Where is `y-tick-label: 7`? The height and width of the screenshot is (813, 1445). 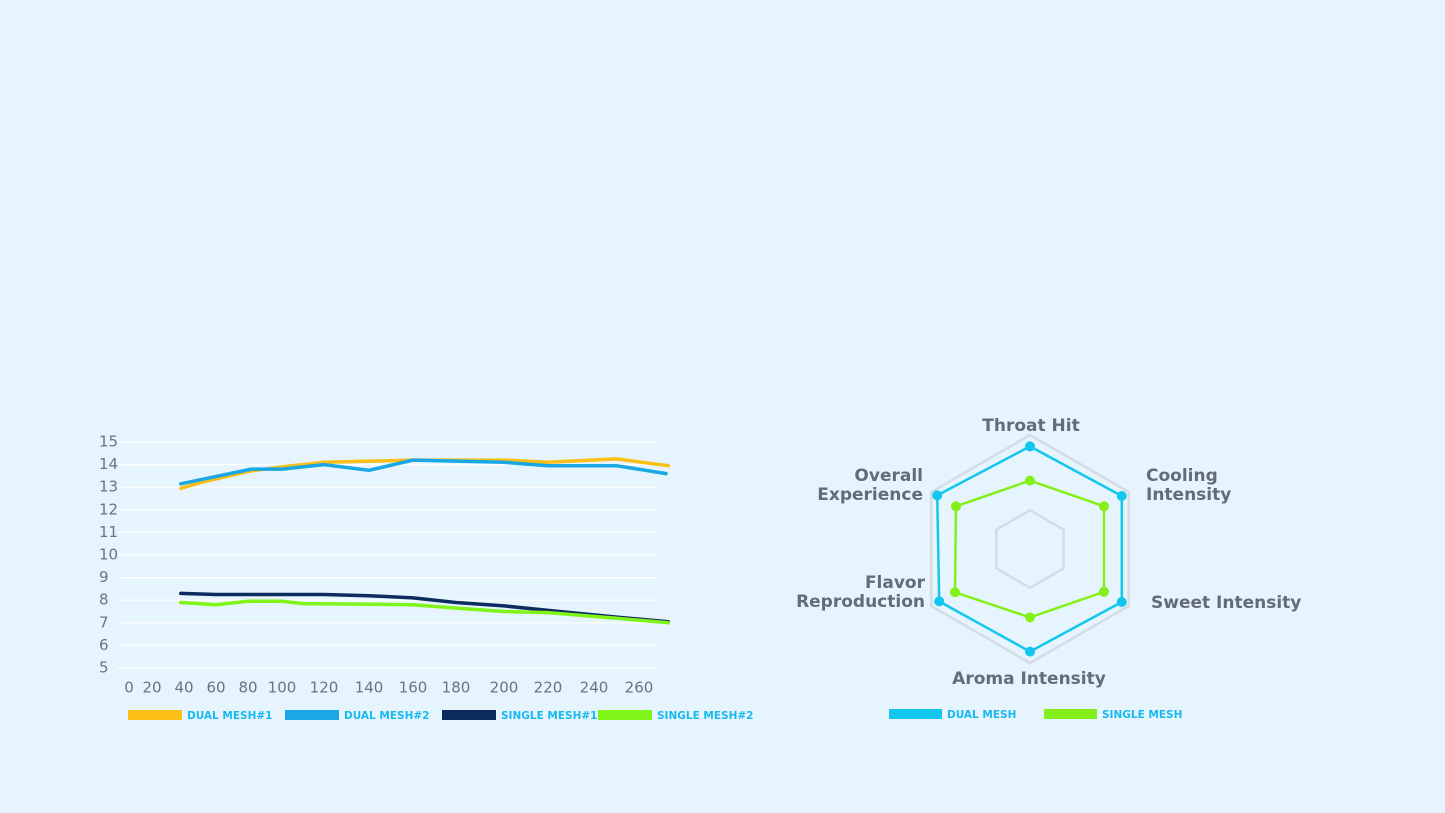
y-tick-label: 7 is located at coordinates (104, 622).